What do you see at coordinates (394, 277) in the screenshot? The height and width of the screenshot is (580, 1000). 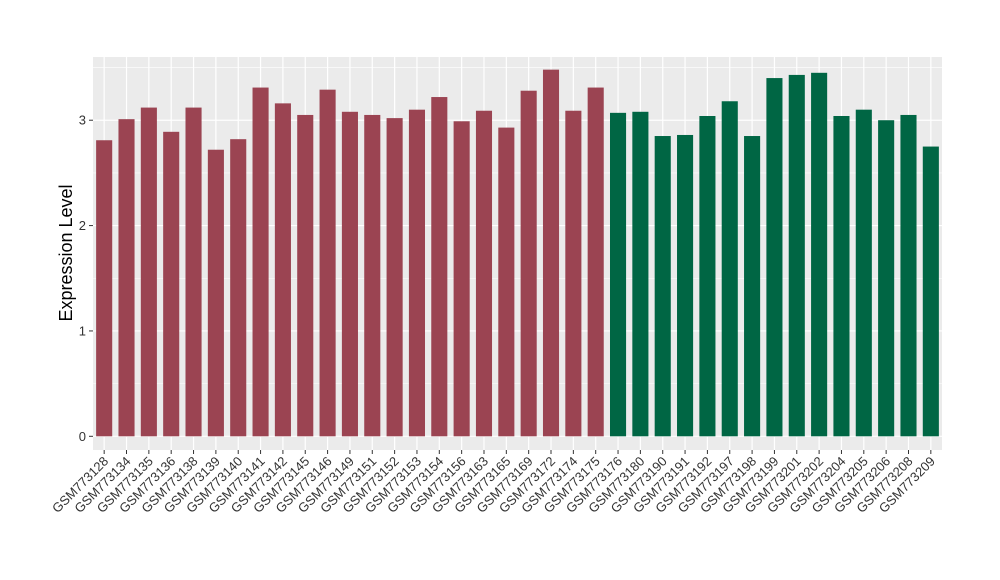 I see `bar-GSM773152` at bounding box center [394, 277].